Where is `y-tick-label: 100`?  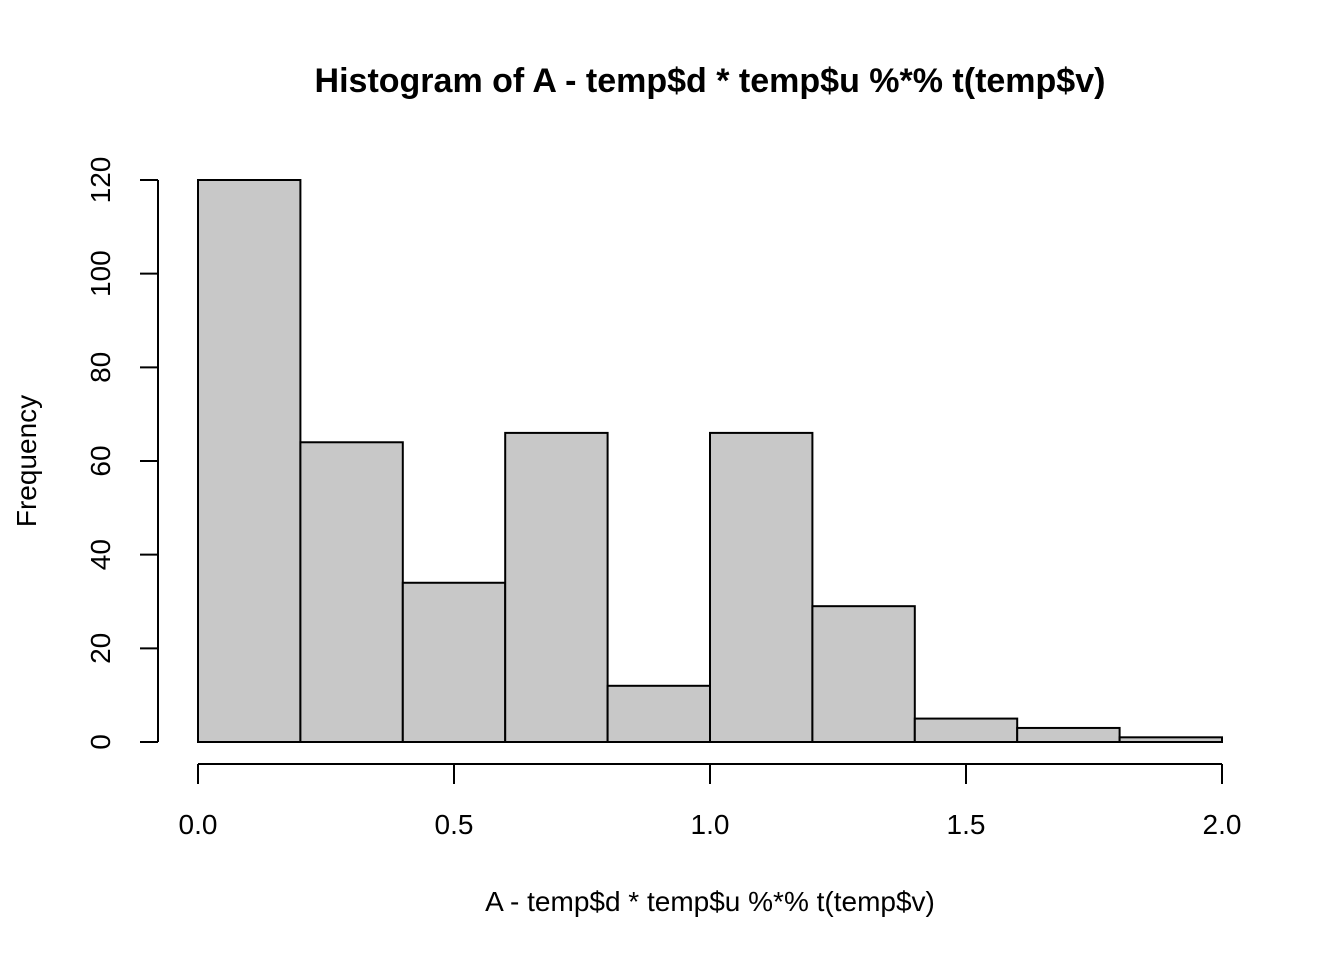 y-tick-label: 100 is located at coordinates (100, 273).